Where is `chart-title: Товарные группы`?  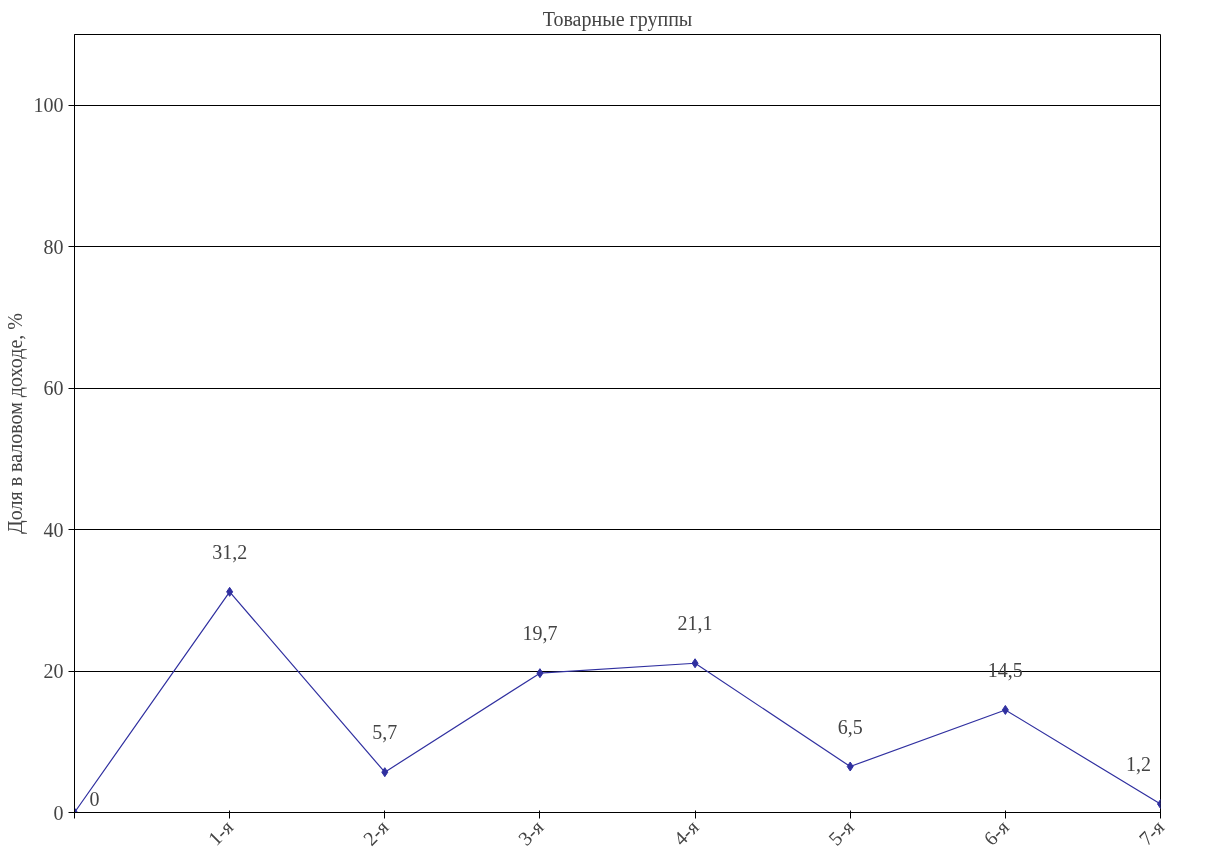
chart-title: Товарные группы is located at coordinates (617, 19).